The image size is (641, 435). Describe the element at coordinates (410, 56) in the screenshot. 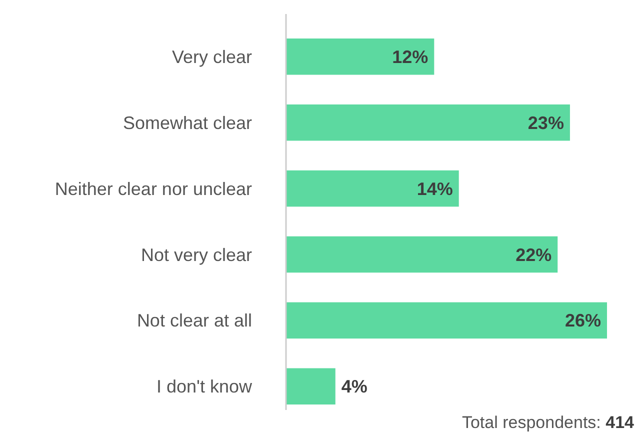

I see `data-label: 12%` at that location.